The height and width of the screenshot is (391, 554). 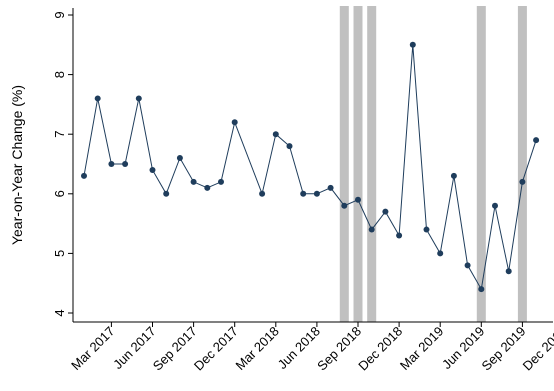 I want to click on y-tick-label: 4, so click(x=59, y=312).